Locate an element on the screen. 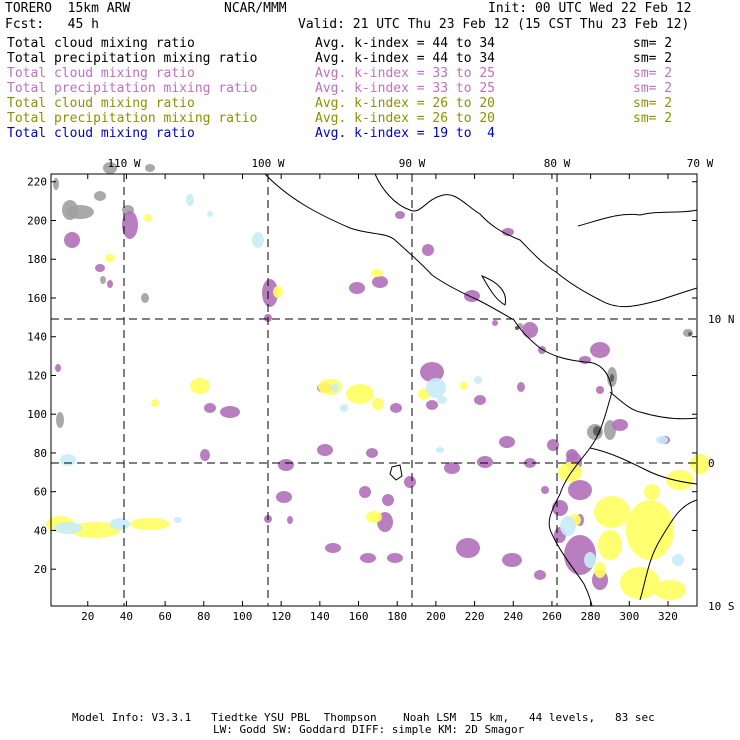  x-tick-label: 260 is located at coordinates (552, 616).